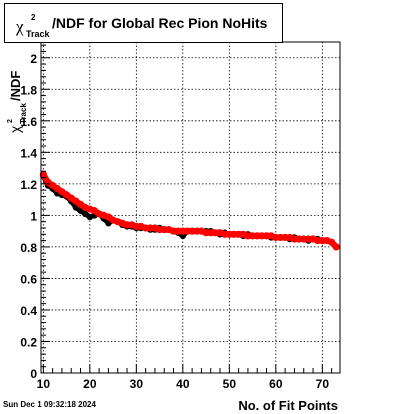 The height and width of the screenshot is (414, 400). Describe the element at coordinates (28, 153) in the screenshot. I see `y-tick-label: 1.4` at that location.